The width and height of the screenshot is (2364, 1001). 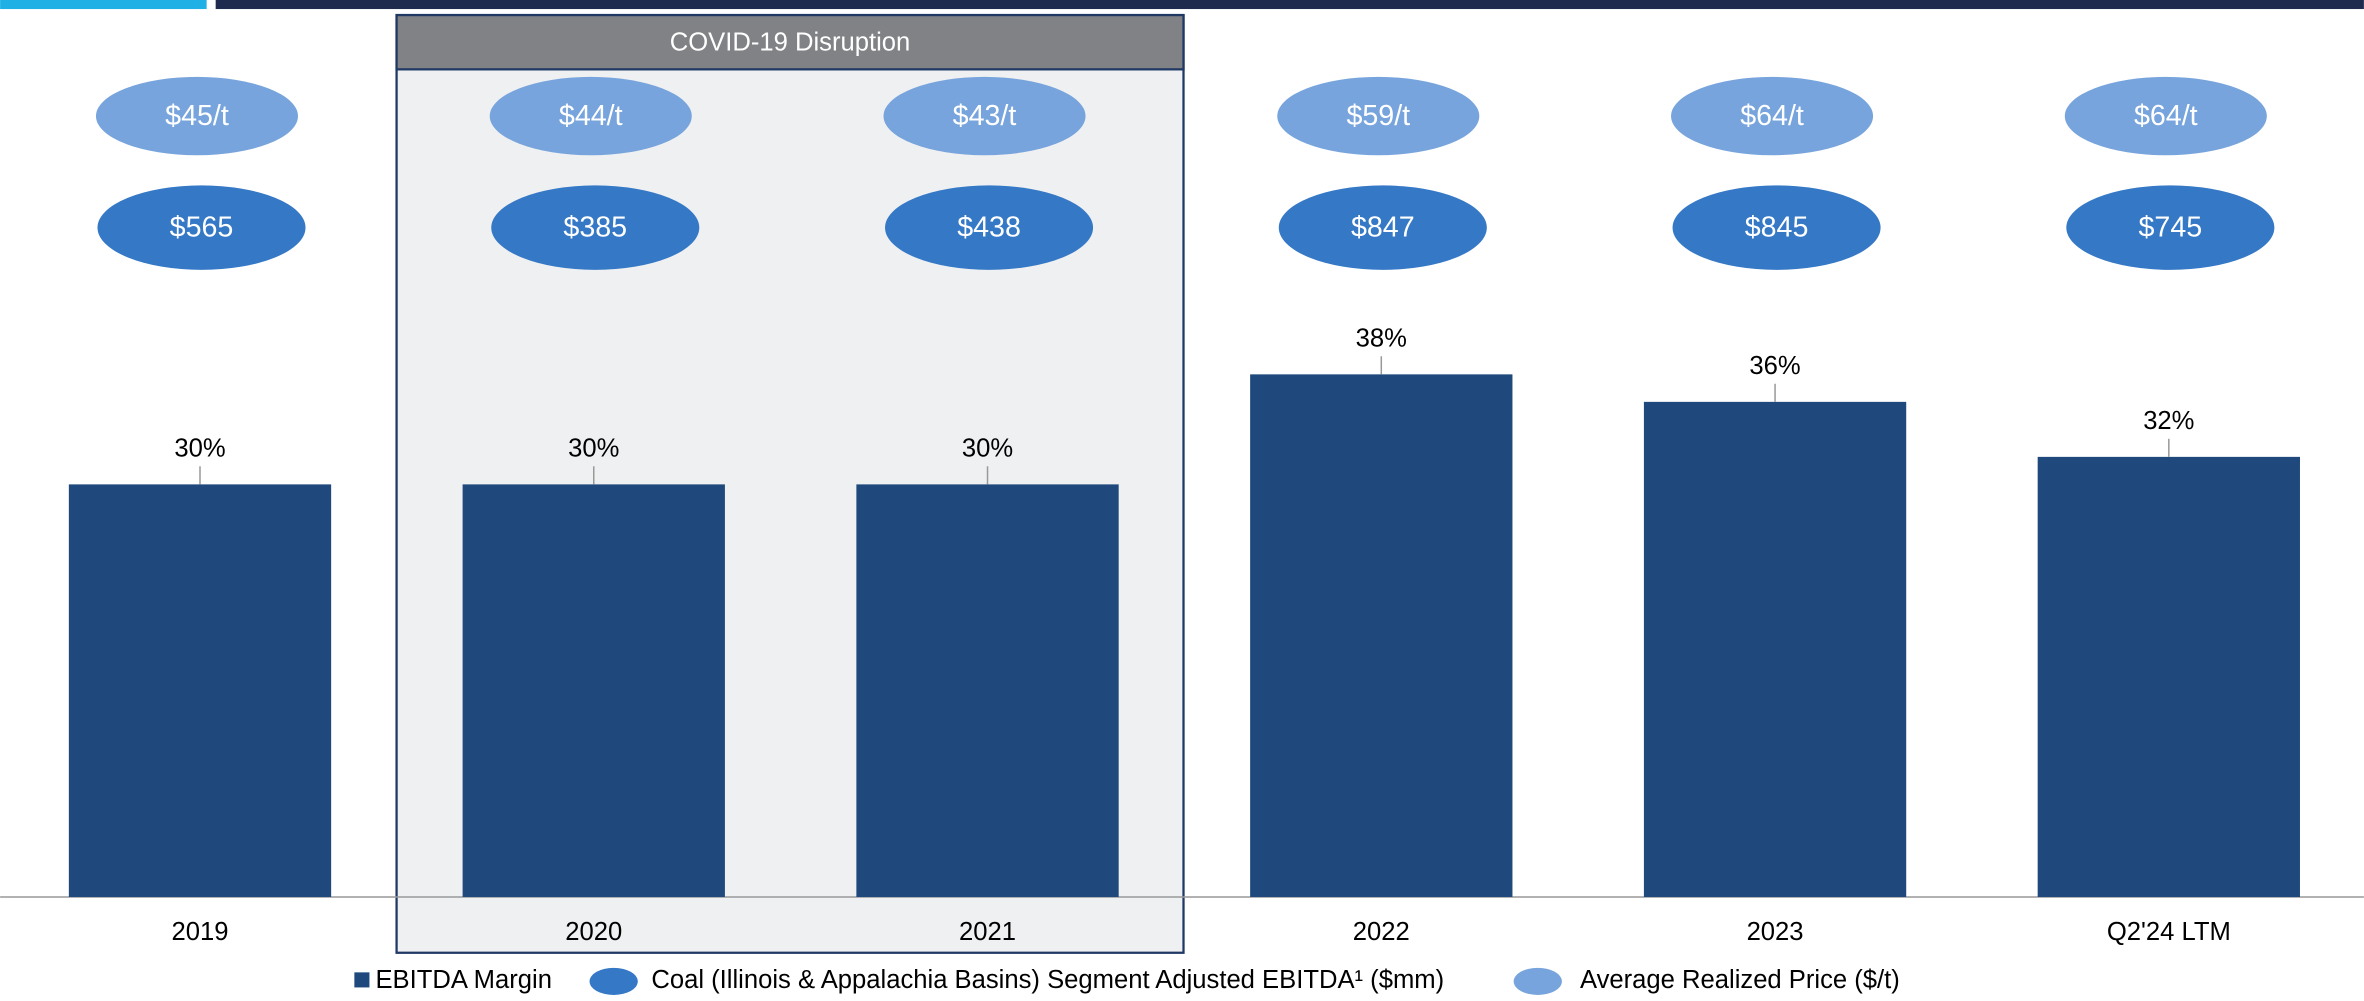 What do you see at coordinates (463, 980) in the screenshot?
I see `legend-label: EBITDA Margin` at bounding box center [463, 980].